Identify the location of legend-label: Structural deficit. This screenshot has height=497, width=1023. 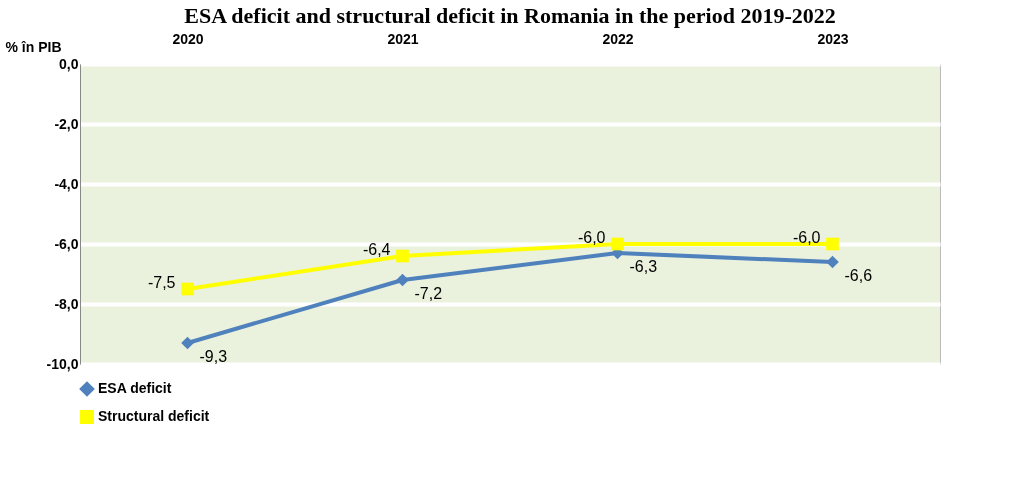
(154, 416).